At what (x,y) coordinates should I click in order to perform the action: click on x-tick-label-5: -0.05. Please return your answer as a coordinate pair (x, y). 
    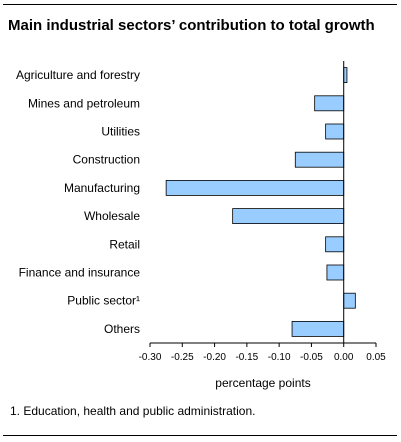
    Looking at the image, I should click on (311, 357).